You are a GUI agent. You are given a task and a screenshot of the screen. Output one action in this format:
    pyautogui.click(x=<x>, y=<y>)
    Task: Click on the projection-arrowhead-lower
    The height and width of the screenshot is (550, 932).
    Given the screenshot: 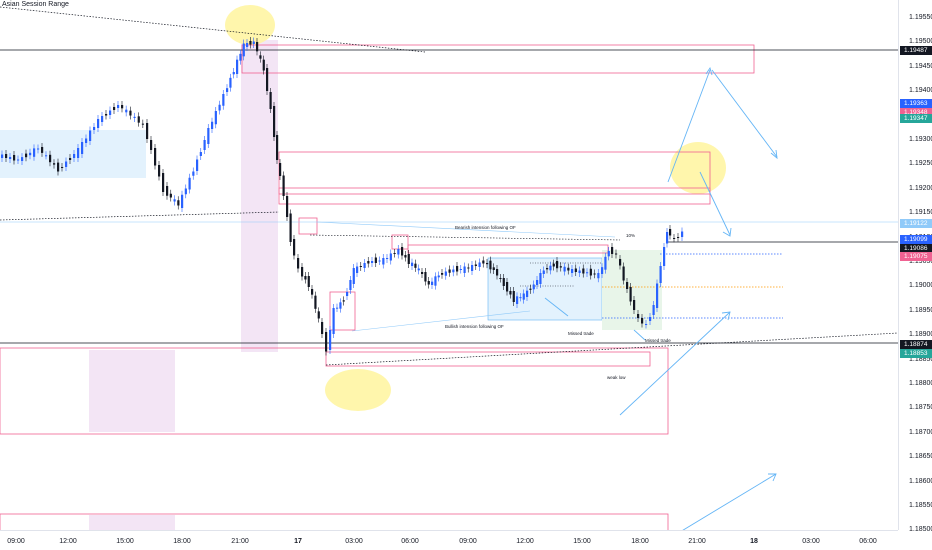 What is the action you would take?
    pyautogui.click(x=726, y=316)
    